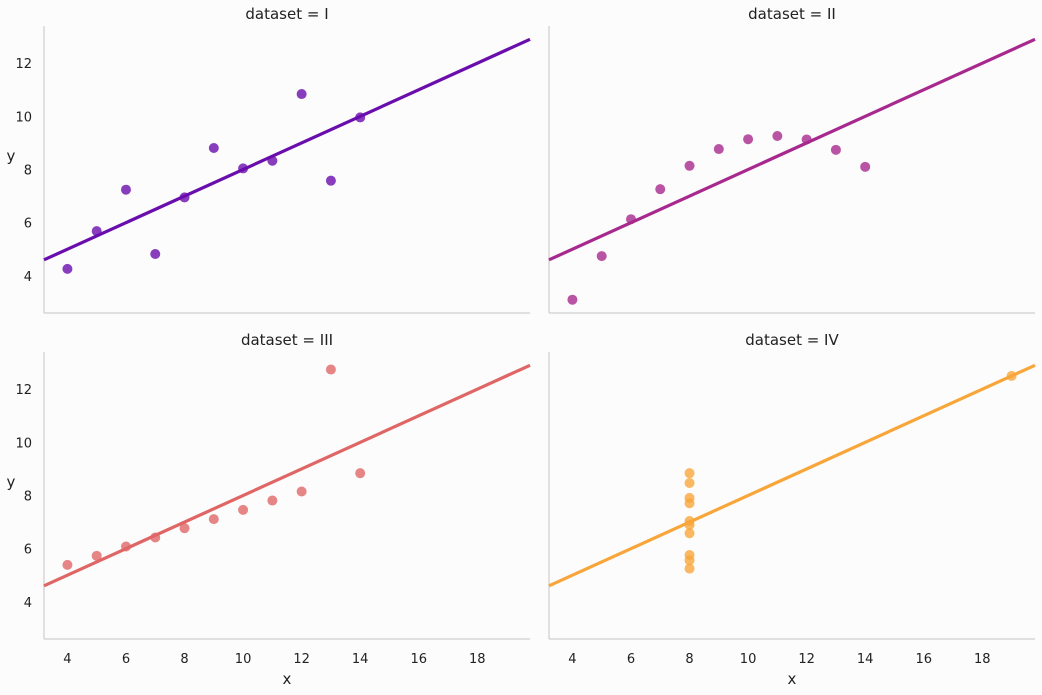  Describe the element at coordinates (286, 14) in the screenshot. I see `panel-title: dataset = I` at that location.